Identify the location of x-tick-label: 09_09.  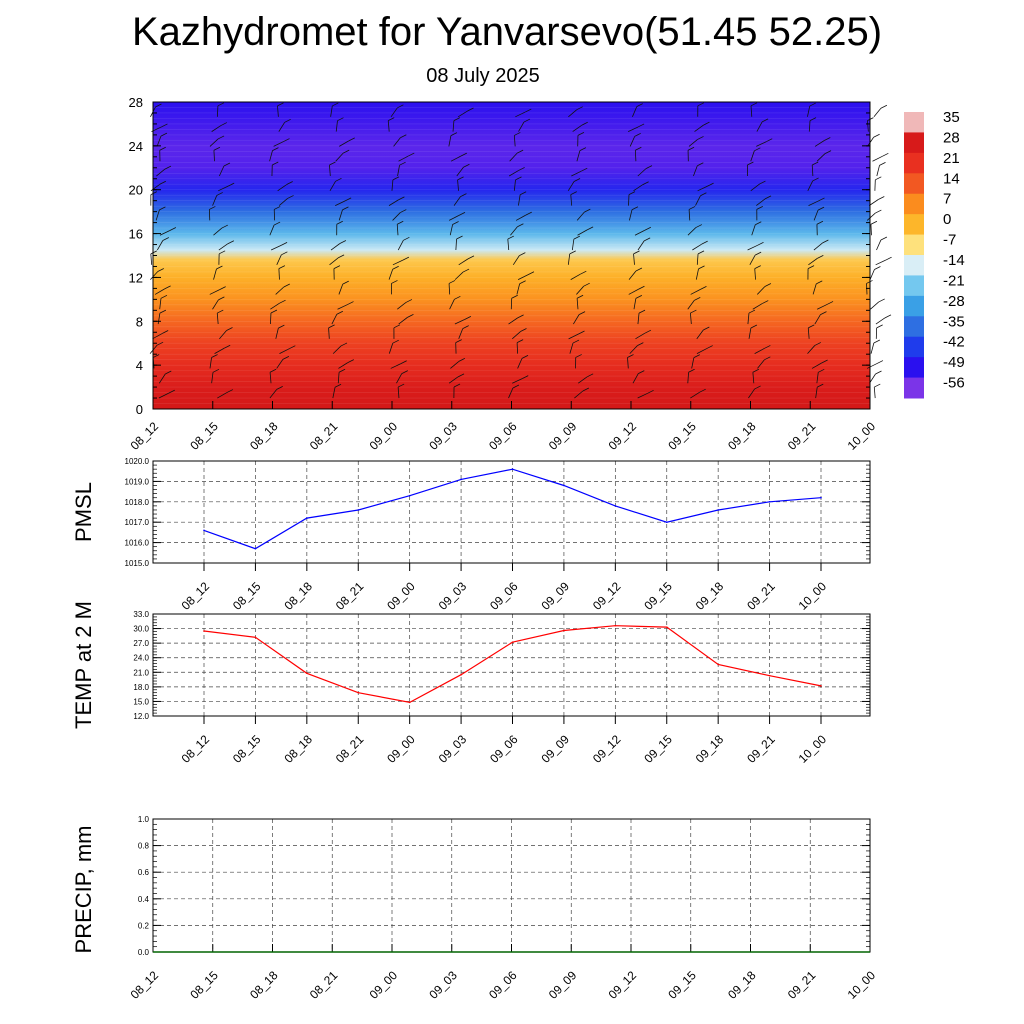
(563, 985).